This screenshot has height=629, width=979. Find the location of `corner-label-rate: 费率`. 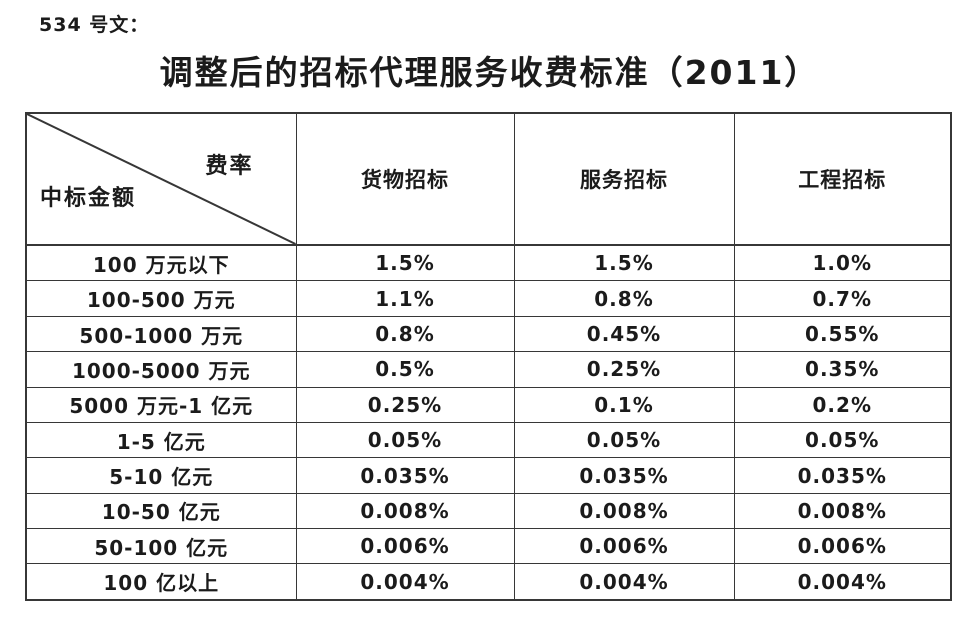

corner-label-rate: 费率 is located at coordinates (229, 166).